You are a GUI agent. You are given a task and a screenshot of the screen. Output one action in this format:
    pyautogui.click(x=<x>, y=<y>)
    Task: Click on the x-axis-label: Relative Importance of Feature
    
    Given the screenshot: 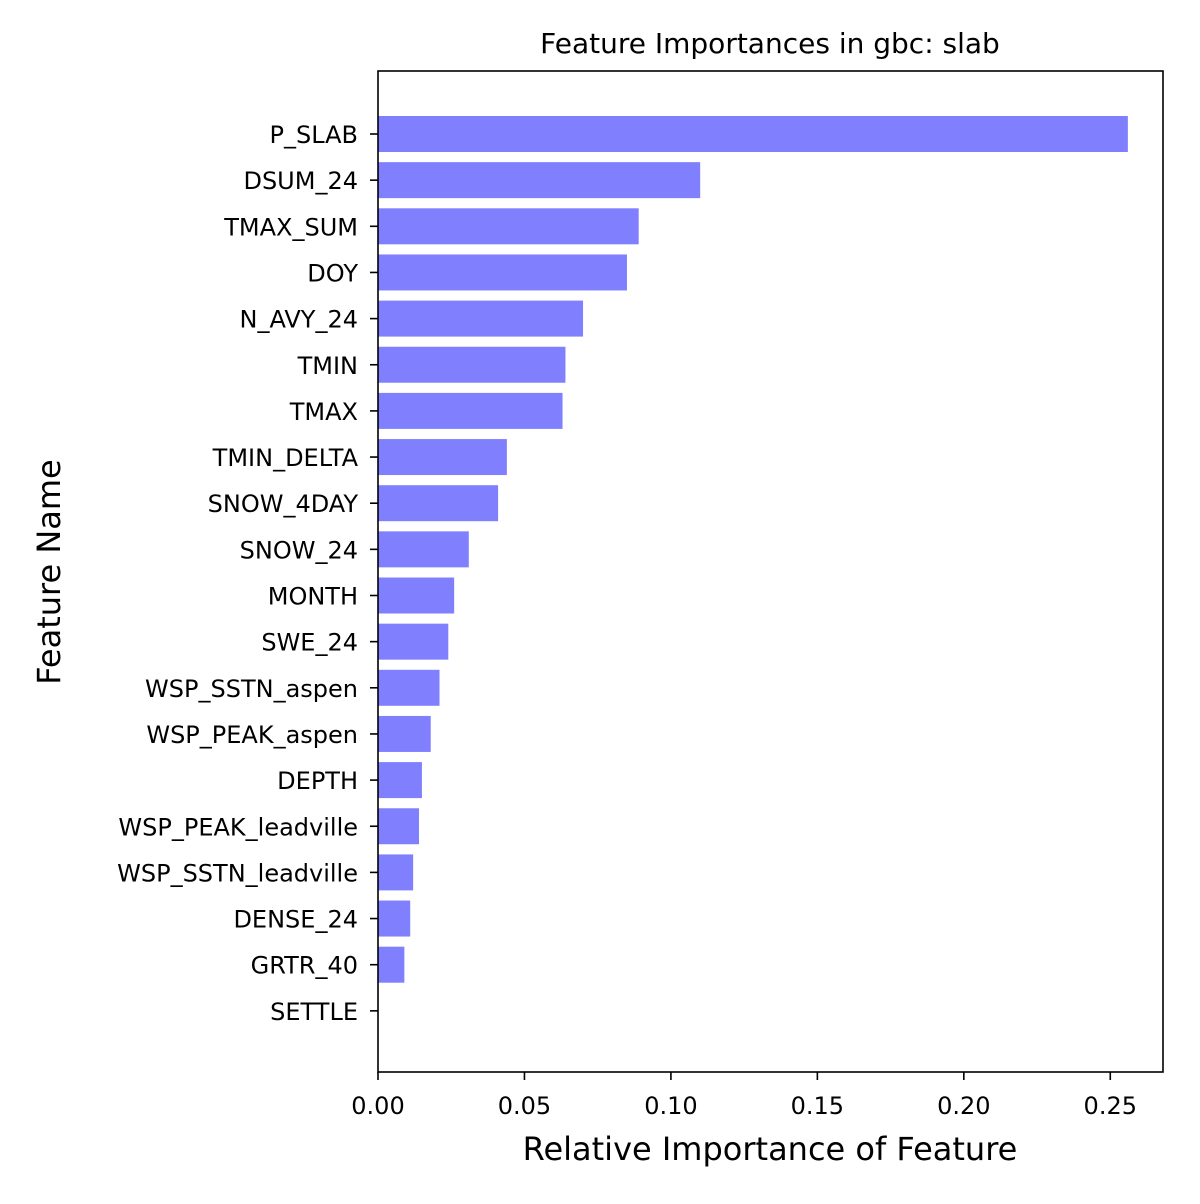 What is the action you would take?
    pyautogui.click(x=770, y=1149)
    